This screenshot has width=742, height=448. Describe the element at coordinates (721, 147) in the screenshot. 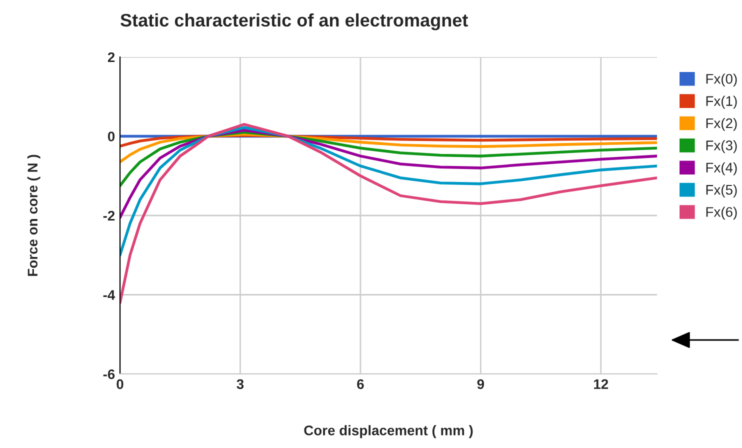

I see `legend-label: Fx(3)` at that location.